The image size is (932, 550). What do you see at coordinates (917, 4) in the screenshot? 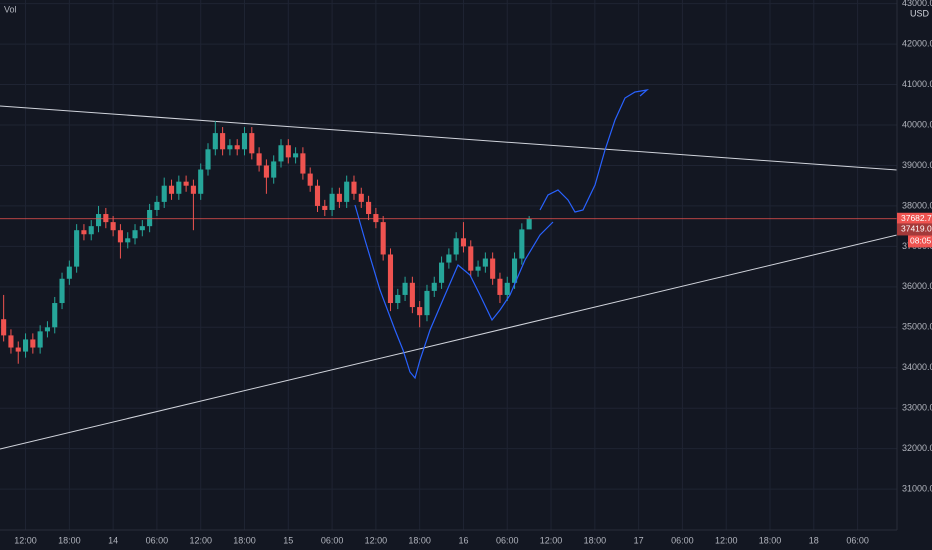
I see `y-tick-label: 43000.00` at bounding box center [917, 4].